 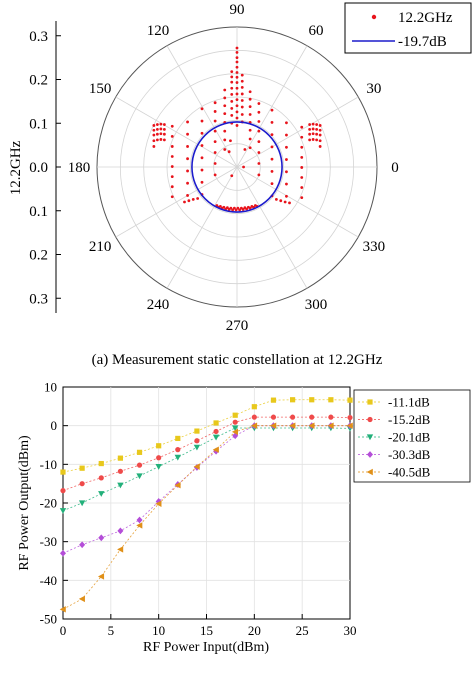 I want to click on polar-legend-label-1: -19.7dB, so click(x=422, y=42).